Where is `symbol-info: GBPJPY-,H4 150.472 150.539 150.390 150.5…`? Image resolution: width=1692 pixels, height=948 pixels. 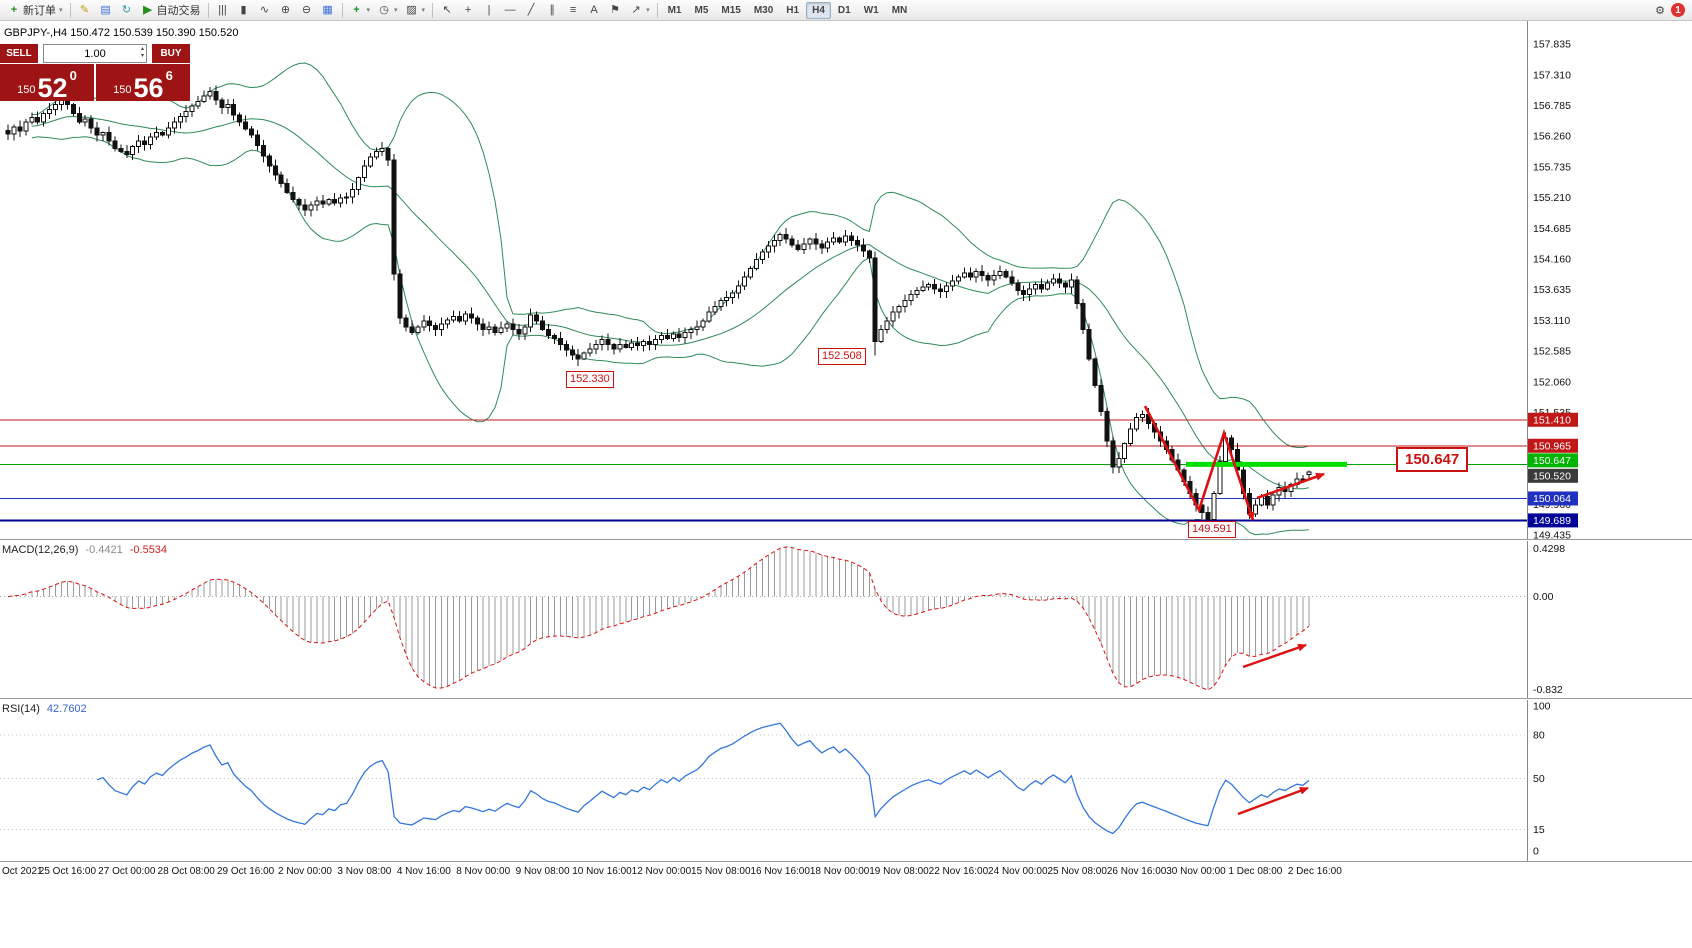 symbol-info: GBPJPY-,H4 150.472 150.539 150.390 150.5… is located at coordinates (121, 33).